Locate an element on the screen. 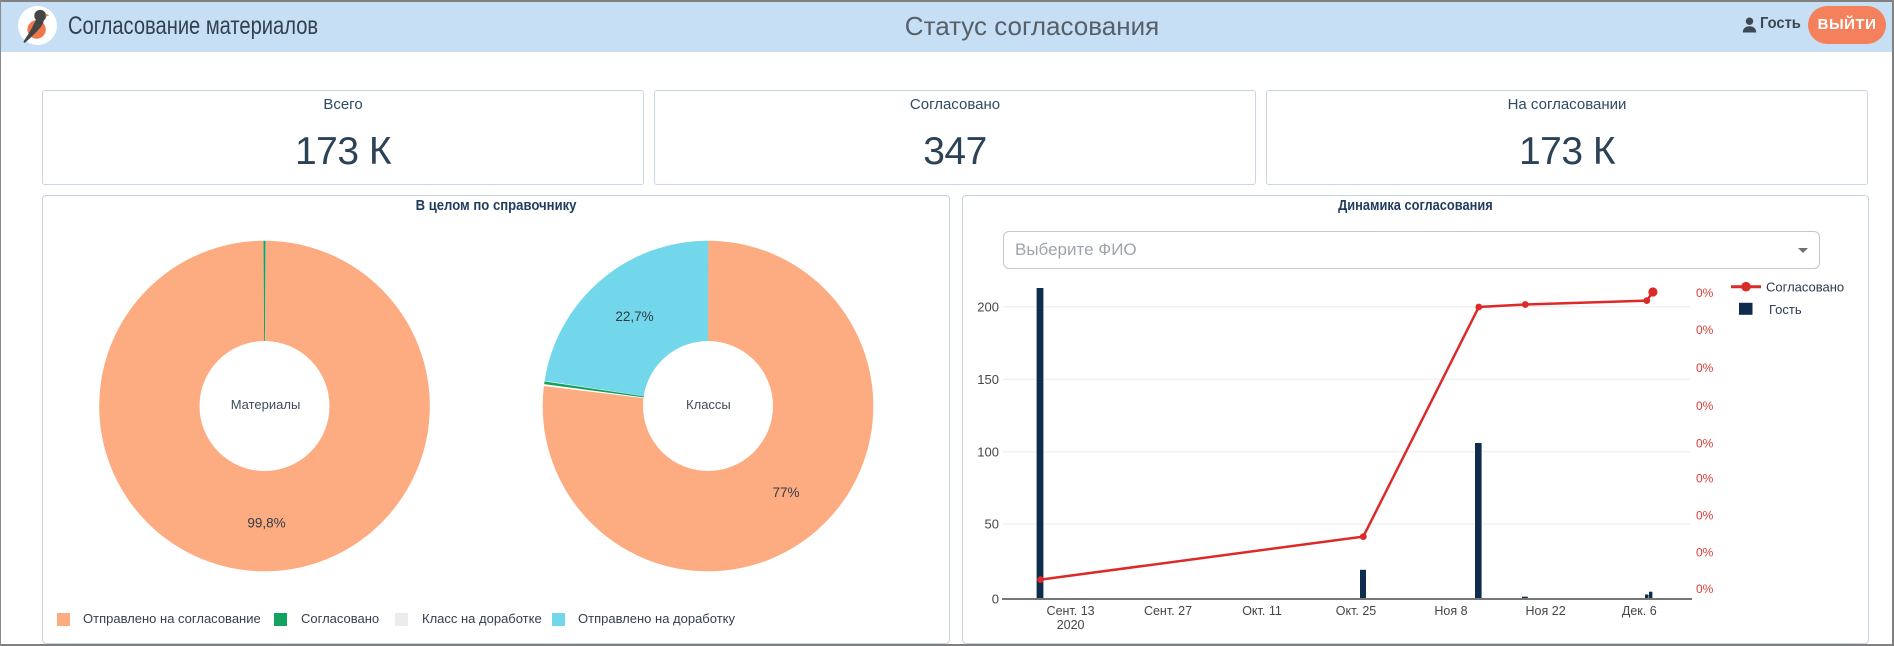 The width and height of the screenshot is (1894, 646). svg-text: Окт. 25 is located at coordinates (1356, 611).